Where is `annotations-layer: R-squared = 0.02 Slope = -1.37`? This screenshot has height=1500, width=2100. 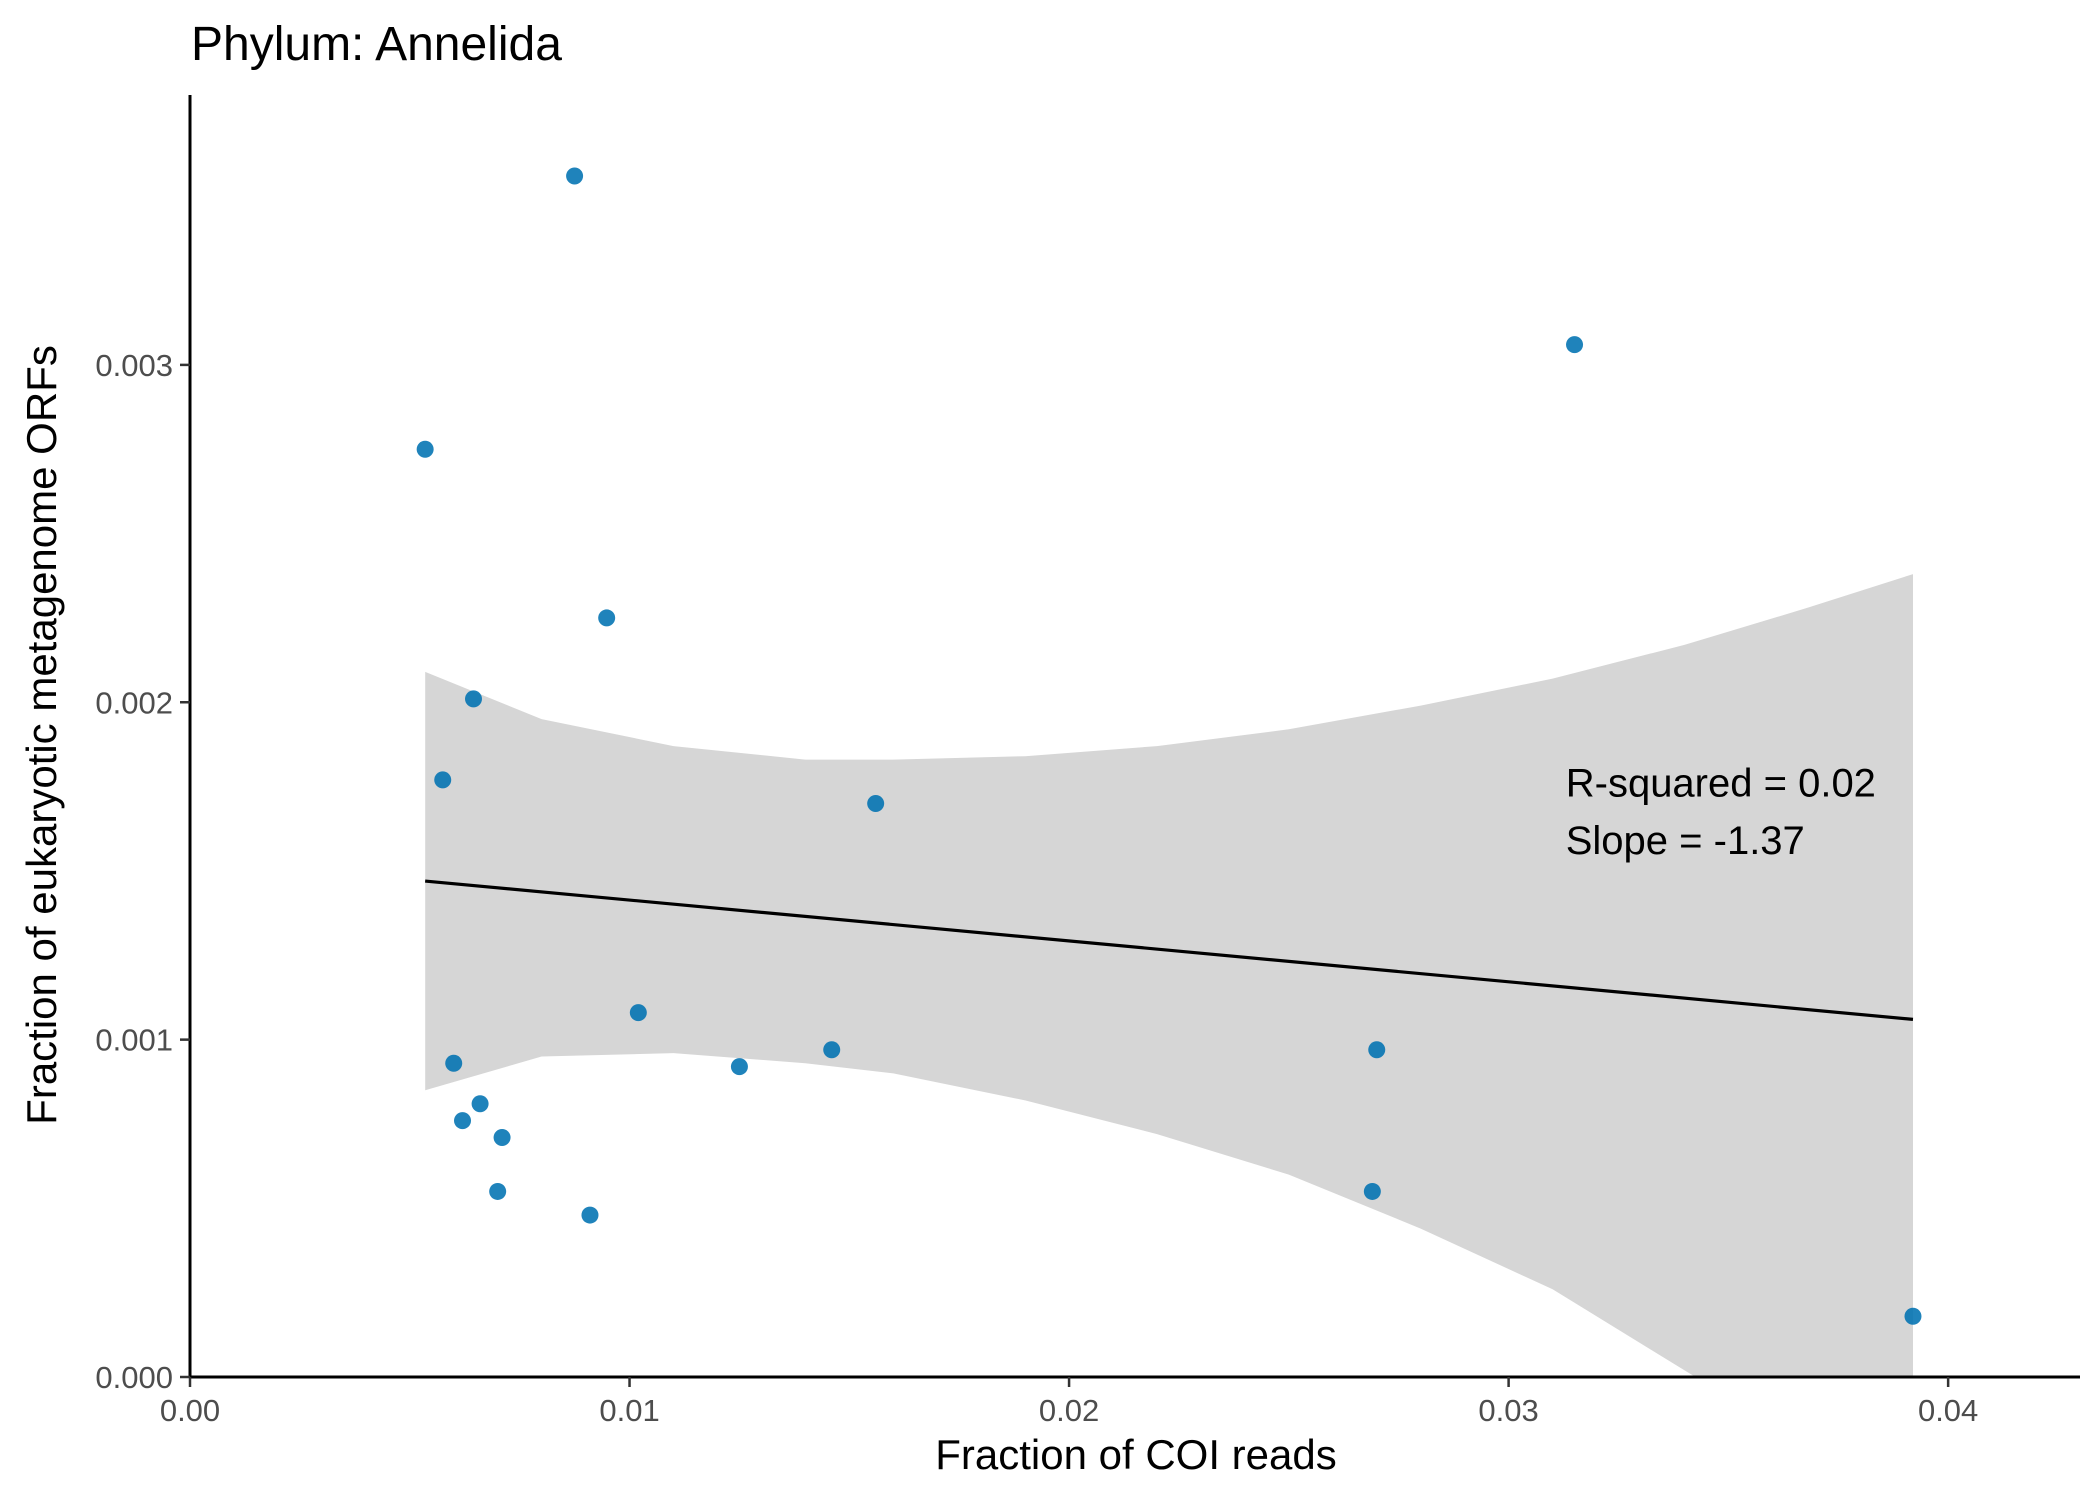 annotations-layer: R-squared = 0.02 Slope = -1.37 is located at coordinates (1721, 812).